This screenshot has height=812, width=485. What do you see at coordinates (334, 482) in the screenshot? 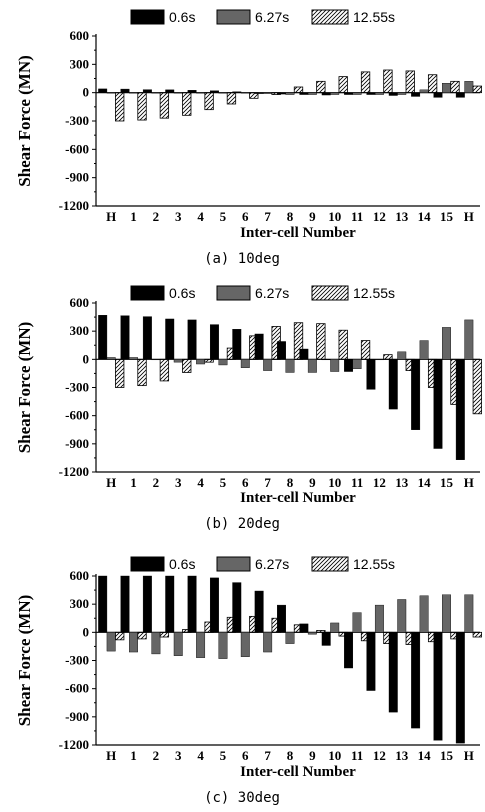
I see `x-tick-label: 10` at bounding box center [334, 482].